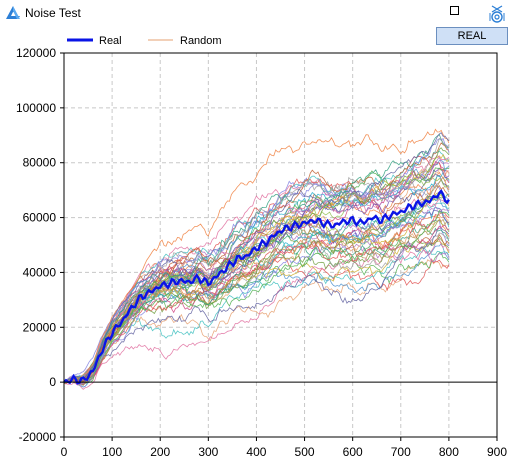  I want to click on y-tick-label: 0, so click(52, 382).